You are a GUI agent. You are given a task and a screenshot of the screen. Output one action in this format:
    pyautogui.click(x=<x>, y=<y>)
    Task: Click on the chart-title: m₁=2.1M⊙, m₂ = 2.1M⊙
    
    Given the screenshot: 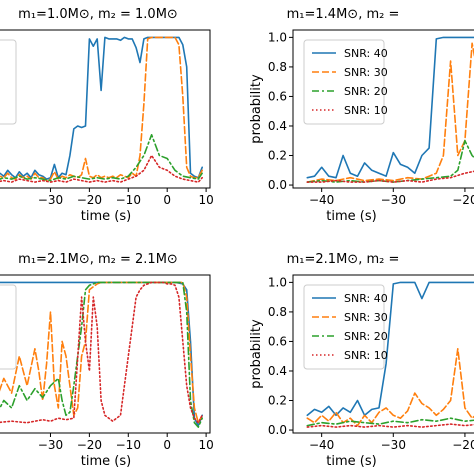 What is the action you would take?
    pyautogui.click(x=98, y=259)
    